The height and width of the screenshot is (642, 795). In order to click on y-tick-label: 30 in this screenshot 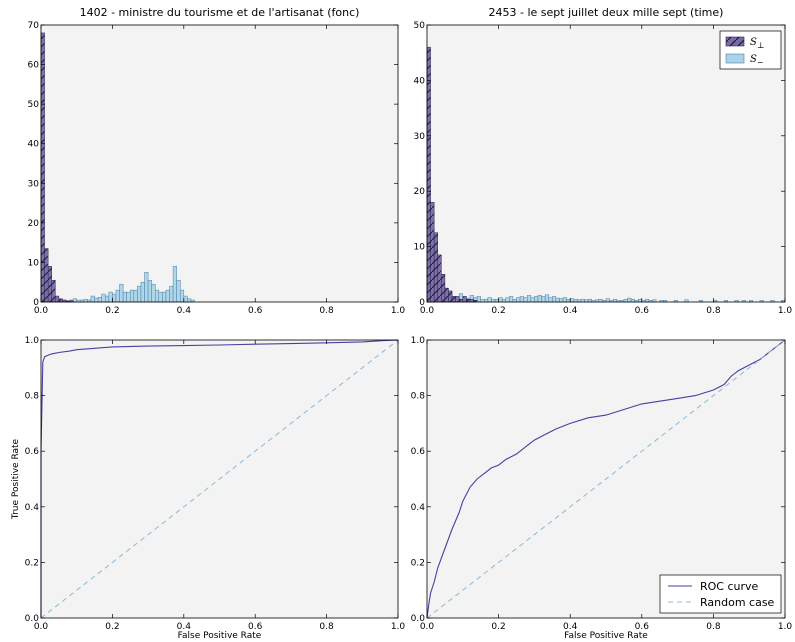, I will do `click(420, 137)`.